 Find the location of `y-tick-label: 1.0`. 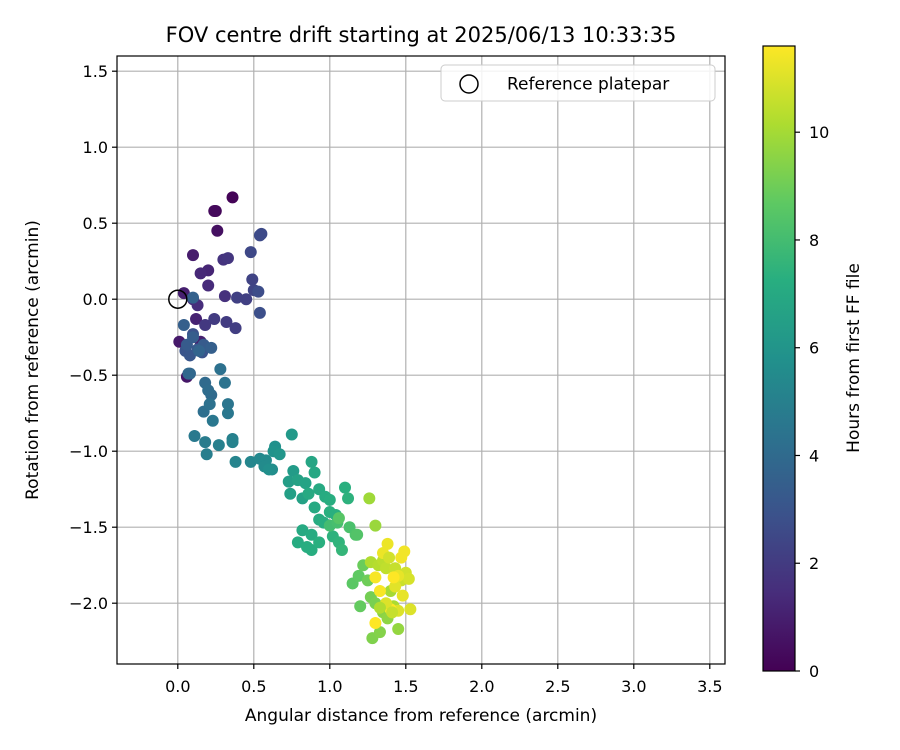

y-tick-label: 1.0 is located at coordinates (95, 147).